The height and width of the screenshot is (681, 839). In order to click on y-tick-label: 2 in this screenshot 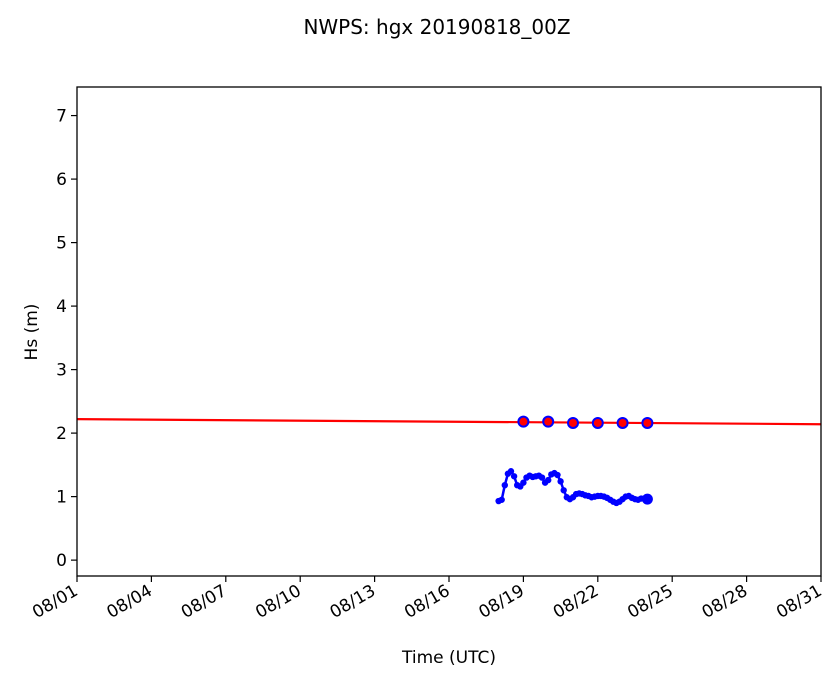, I will do `click(61, 434)`.